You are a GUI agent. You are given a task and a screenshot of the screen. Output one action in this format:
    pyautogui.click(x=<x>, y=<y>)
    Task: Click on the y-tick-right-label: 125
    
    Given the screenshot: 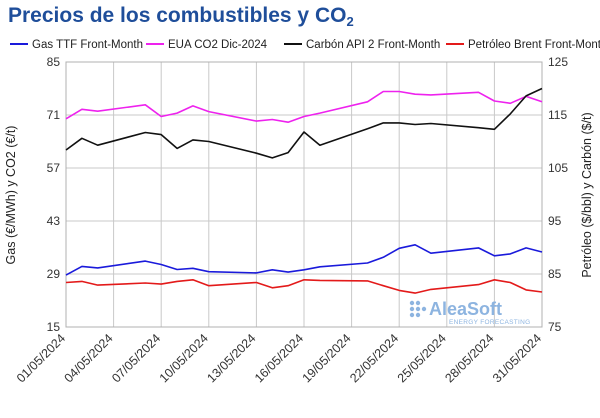 What is the action you would take?
    pyautogui.click(x=558, y=62)
    